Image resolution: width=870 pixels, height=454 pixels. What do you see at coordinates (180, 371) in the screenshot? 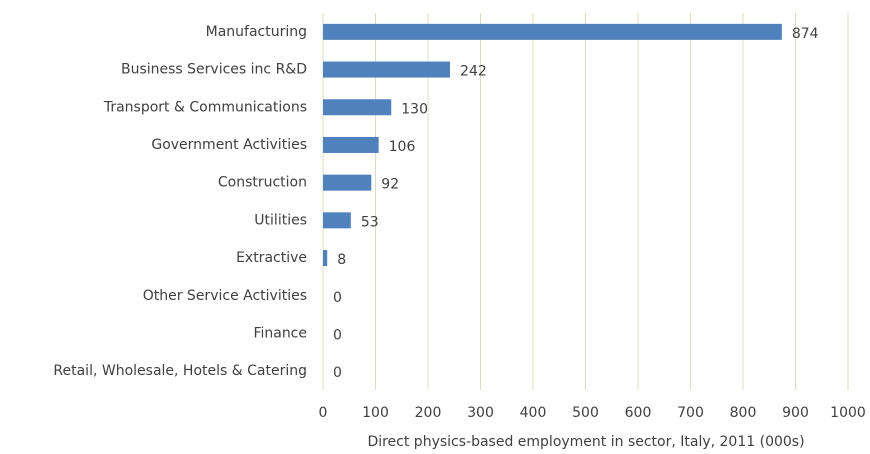
I see `y-tick-label: Retail, Wholesale, Hotels & Catering` at bounding box center [180, 371].